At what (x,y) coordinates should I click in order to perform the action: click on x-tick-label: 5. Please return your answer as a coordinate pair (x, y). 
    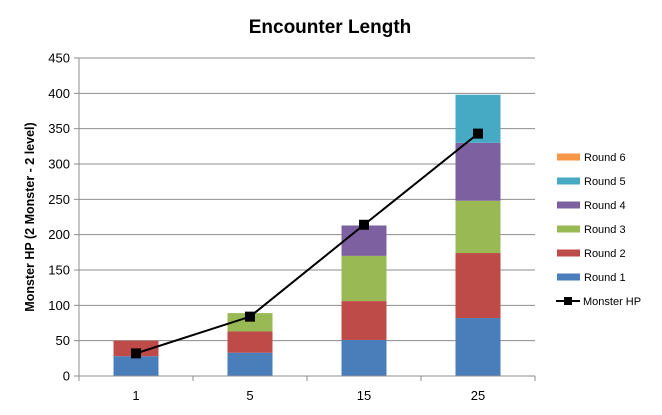
    Looking at the image, I should click on (249, 395).